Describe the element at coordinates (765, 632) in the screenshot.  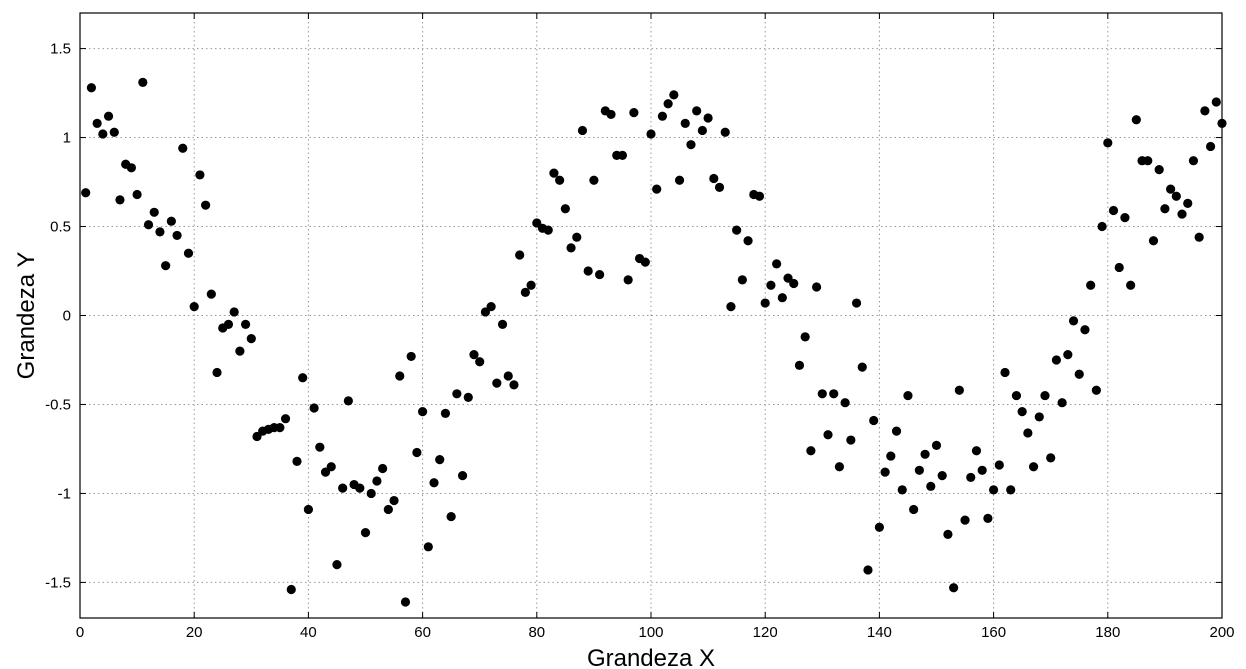
I see `x-tick-label: 120` at that location.